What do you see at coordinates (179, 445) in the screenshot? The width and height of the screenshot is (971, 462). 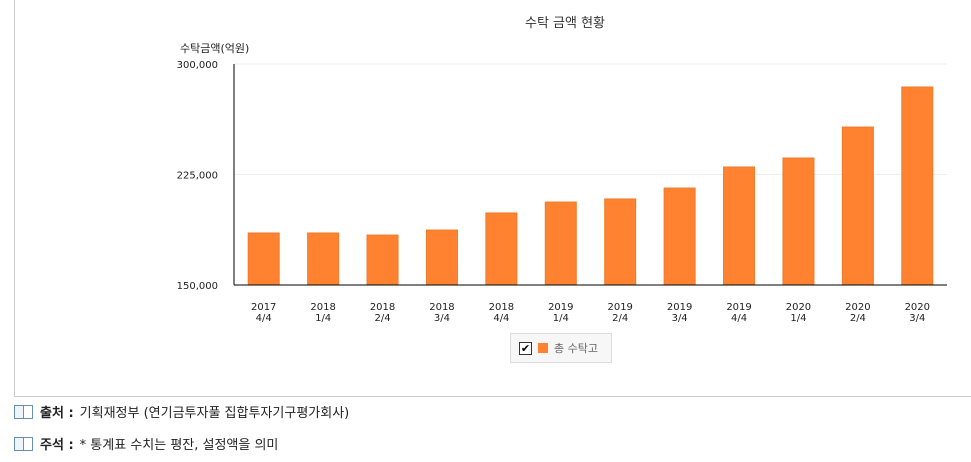 I see `footnote-text: * 통계표 수치는 평잔, 설정액을 의미` at bounding box center [179, 445].